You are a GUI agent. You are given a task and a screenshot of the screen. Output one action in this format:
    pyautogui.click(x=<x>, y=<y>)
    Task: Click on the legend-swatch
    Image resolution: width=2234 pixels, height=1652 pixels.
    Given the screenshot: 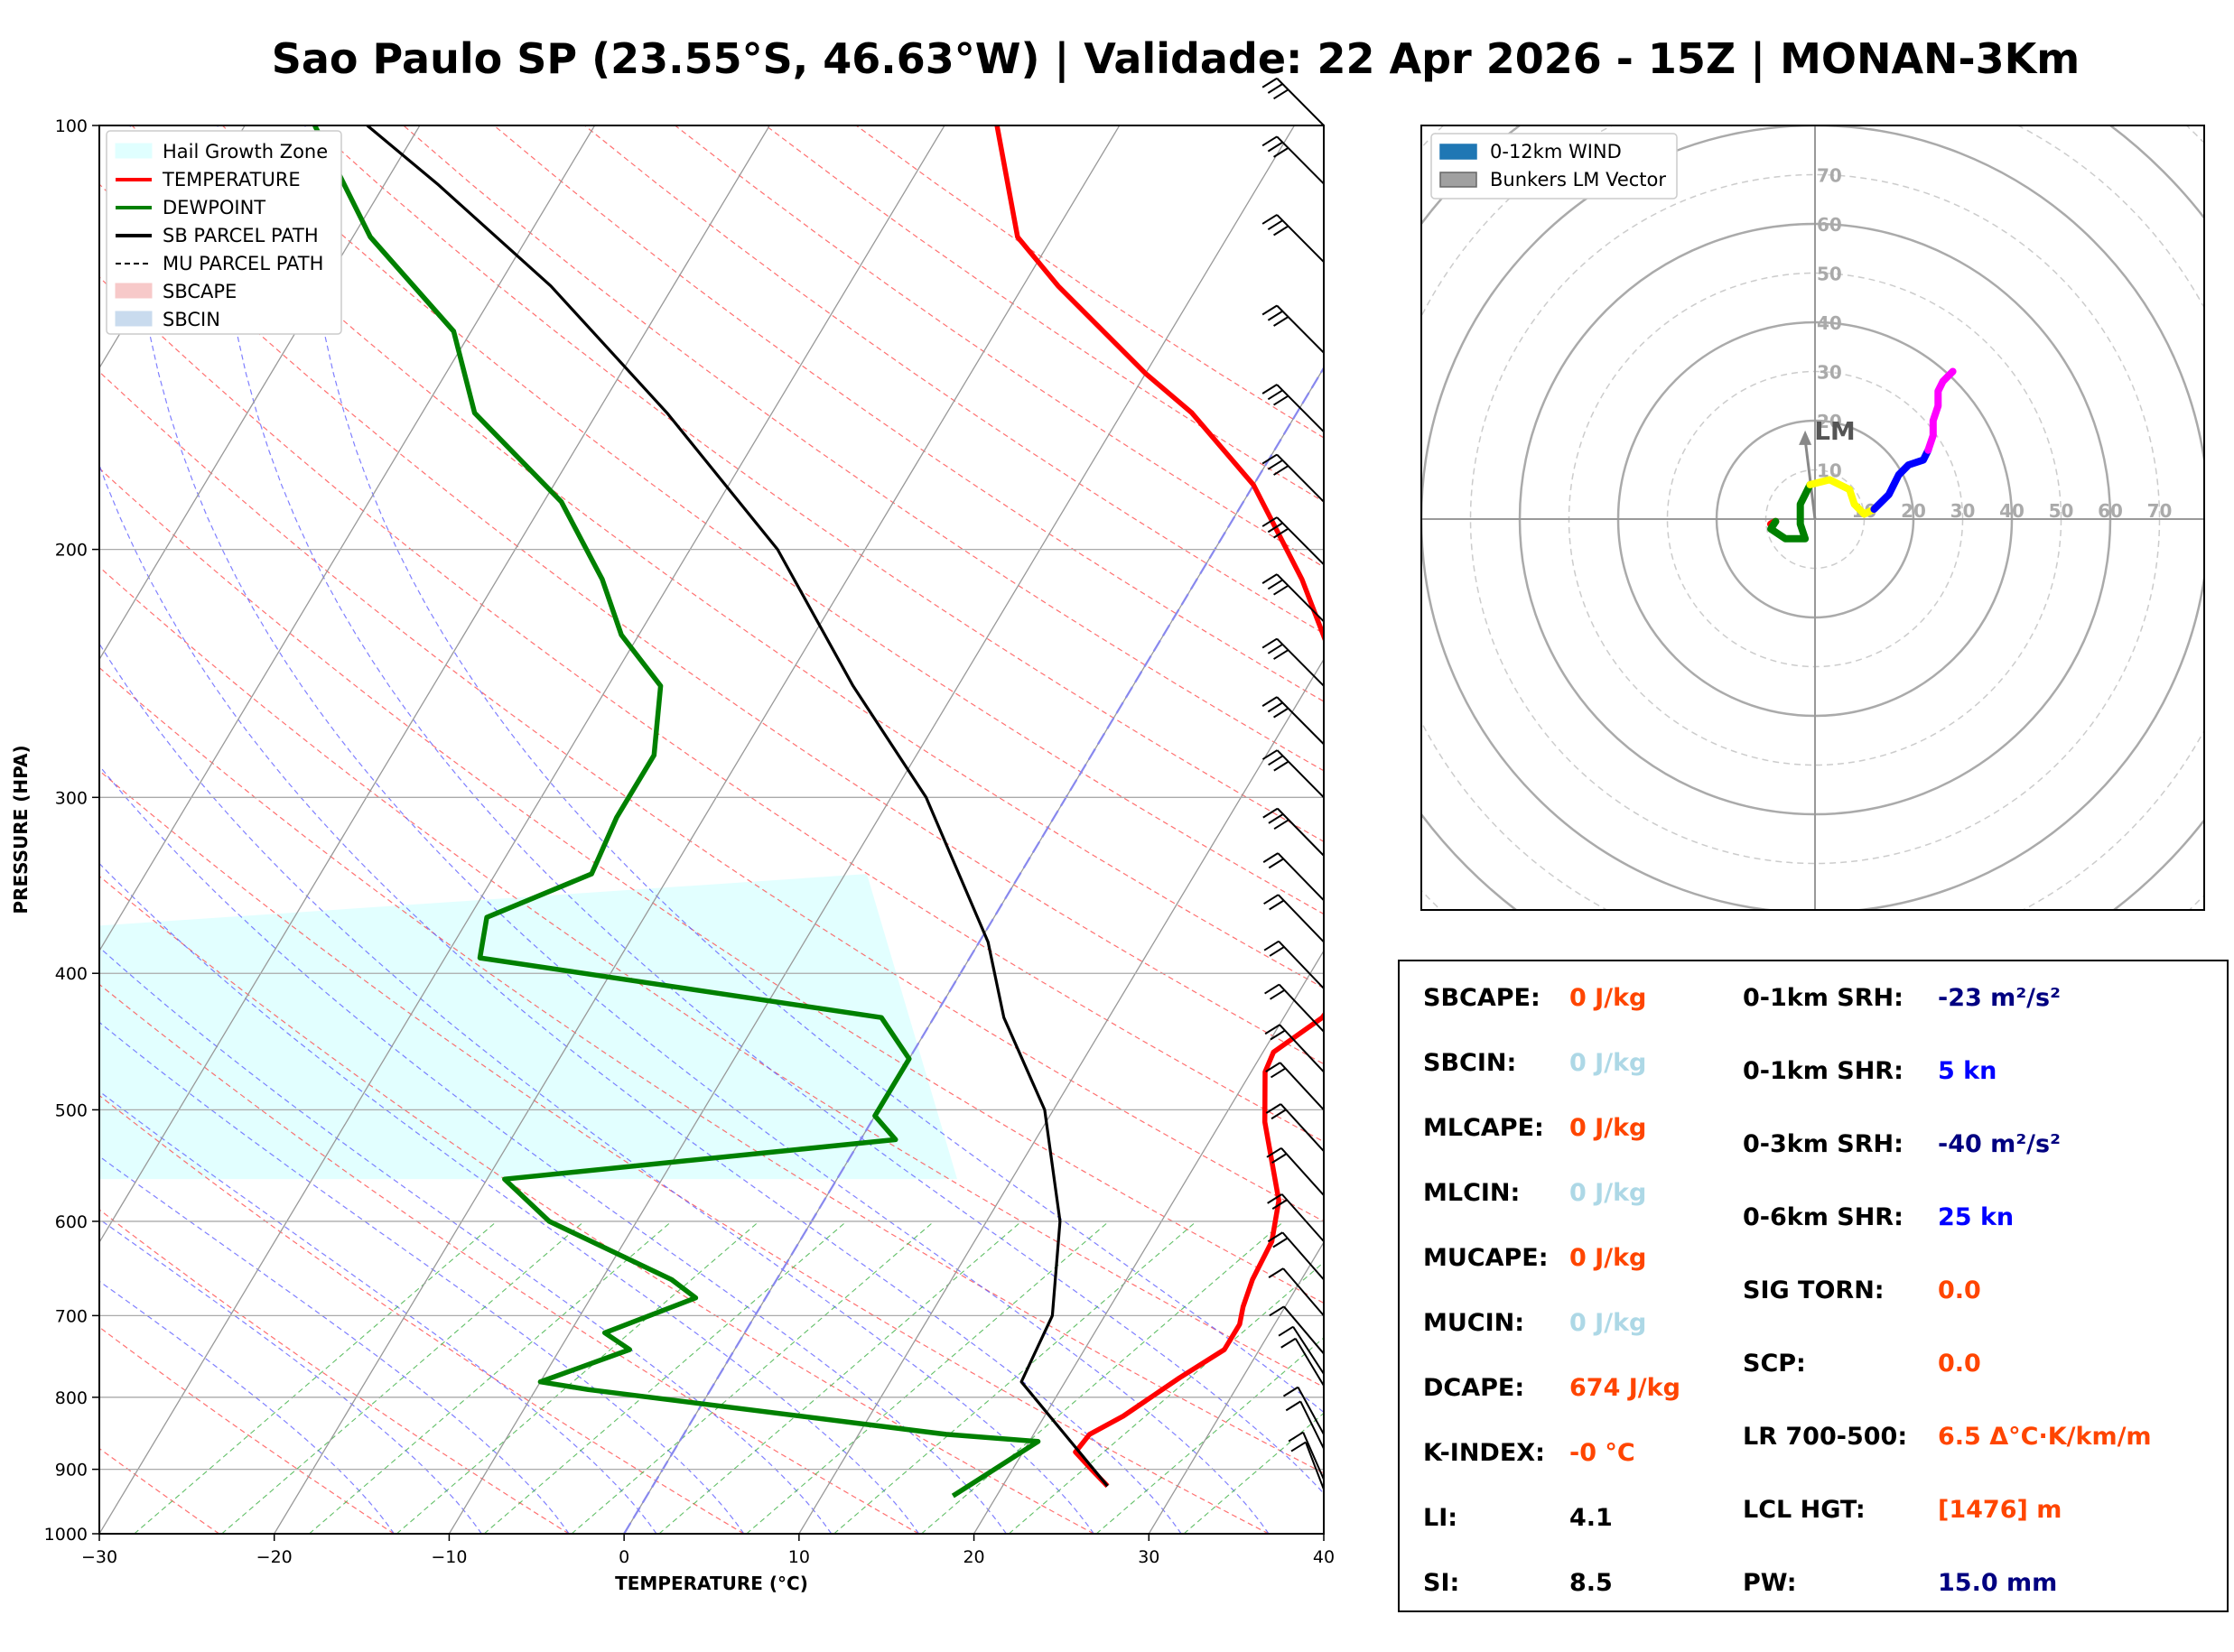 What is the action you would take?
    pyautogui.click(x=134, y=291)
    